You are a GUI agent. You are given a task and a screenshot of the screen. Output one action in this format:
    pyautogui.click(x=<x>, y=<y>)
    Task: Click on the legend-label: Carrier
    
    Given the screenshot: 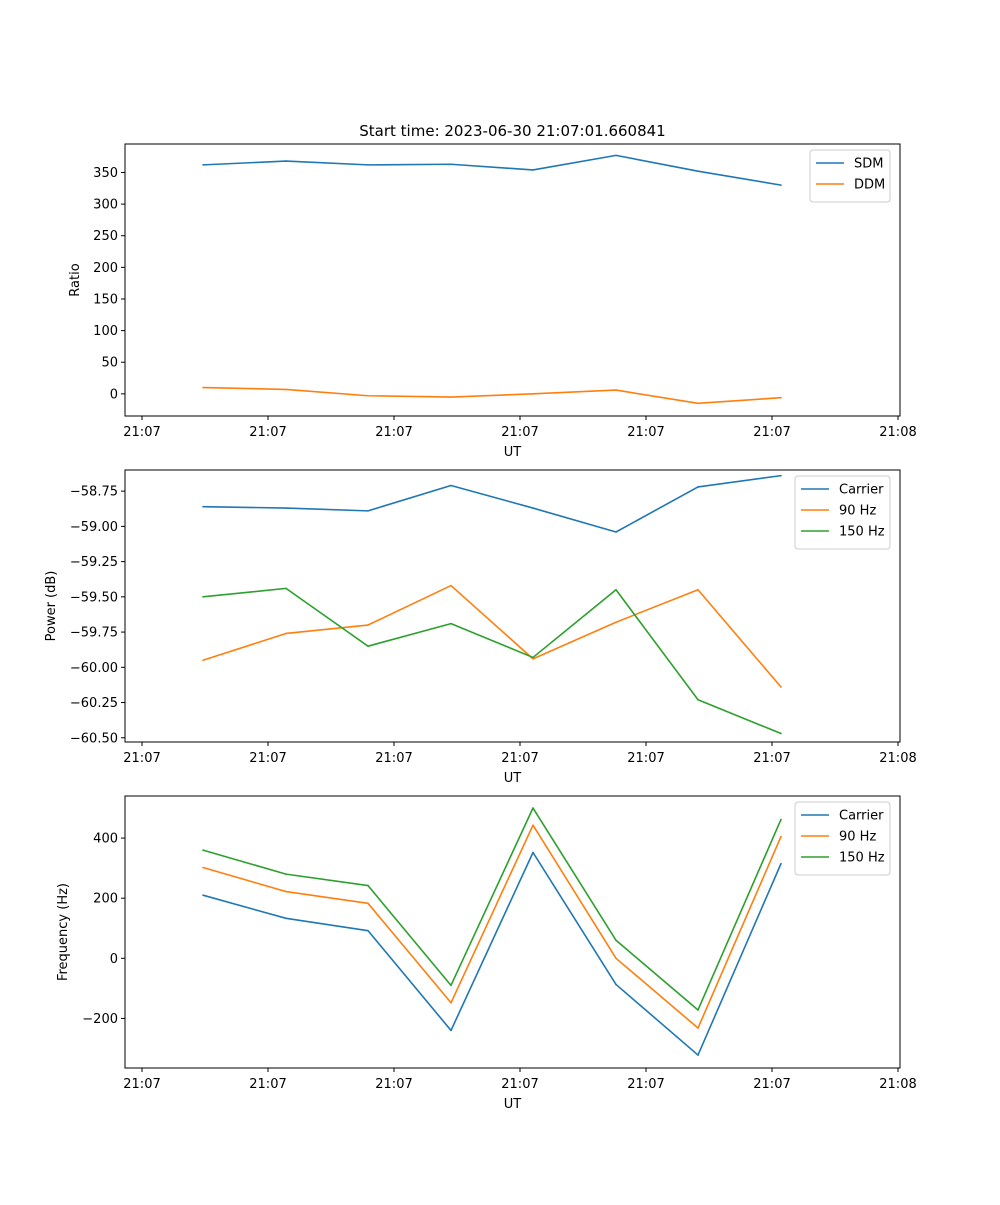 What is the action you would take?
    pyautogui.click(x=861, y=490)
    